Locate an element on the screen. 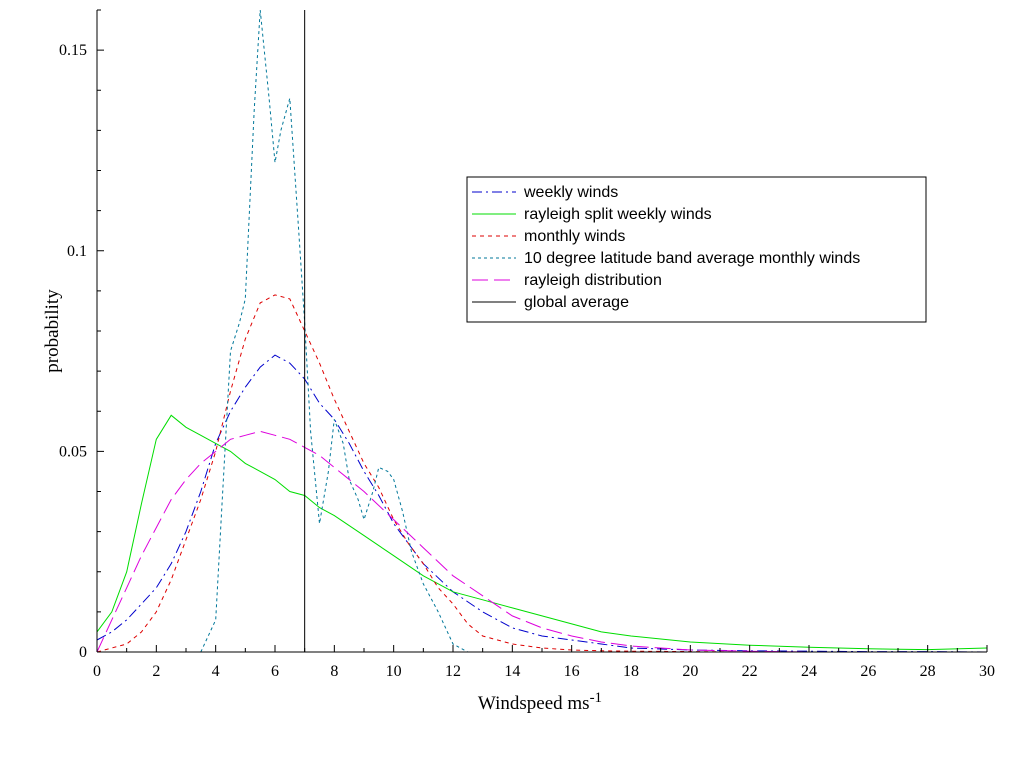 The image size is (1024, 757). legend-label: rayleigh distribution is located at coordinates (593, 280).